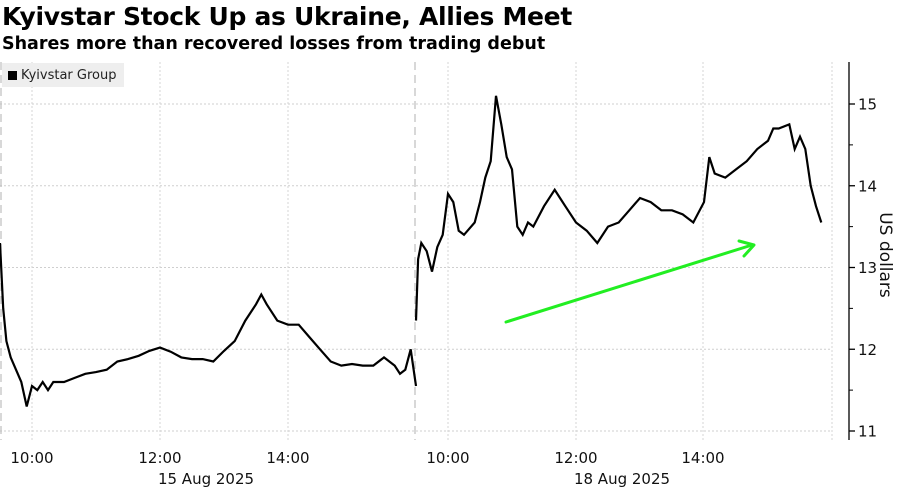 This screenshot has width=900, height=493. What do you see at coordinates (867, 350) in the screenshot?
I see `y-tick-label: 12` at bounding box center [867, 350].